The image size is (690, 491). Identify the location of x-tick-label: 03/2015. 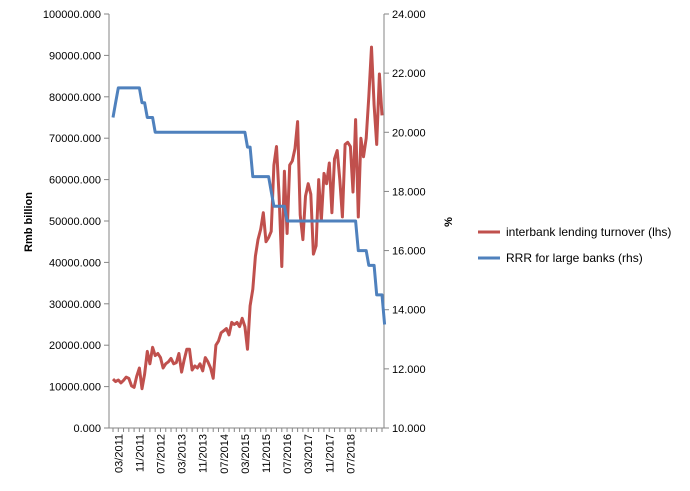
(246, 454).